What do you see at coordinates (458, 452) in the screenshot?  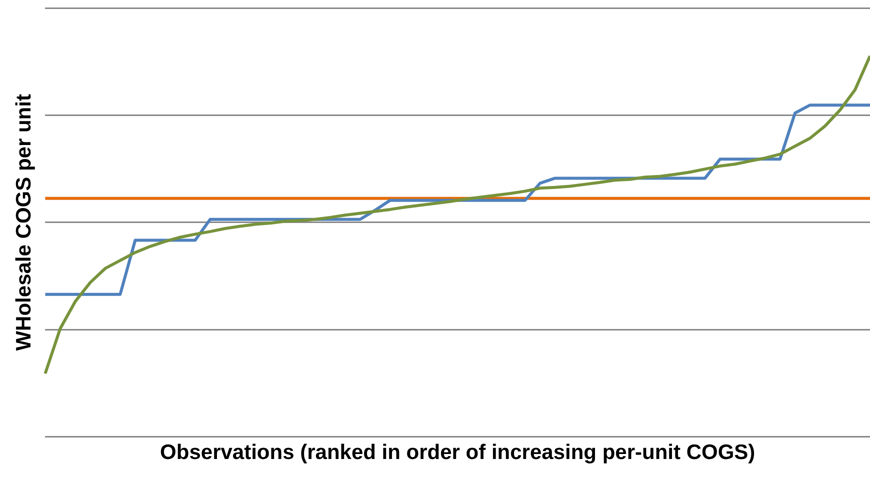 I see `x-axis-title: Observations (ranked in order of increasing per-unit COGS)` at bounding box center [458, 452].